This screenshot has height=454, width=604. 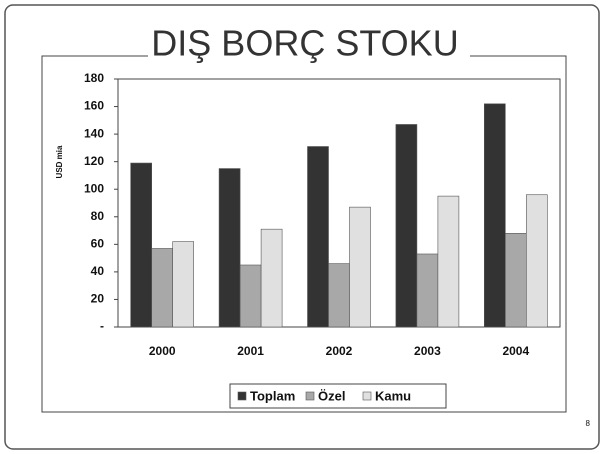 What do you see at coordinates (427, 351) in the screenshot?
I see `x-tick-label: 2003` at bounding box center [427, 351].